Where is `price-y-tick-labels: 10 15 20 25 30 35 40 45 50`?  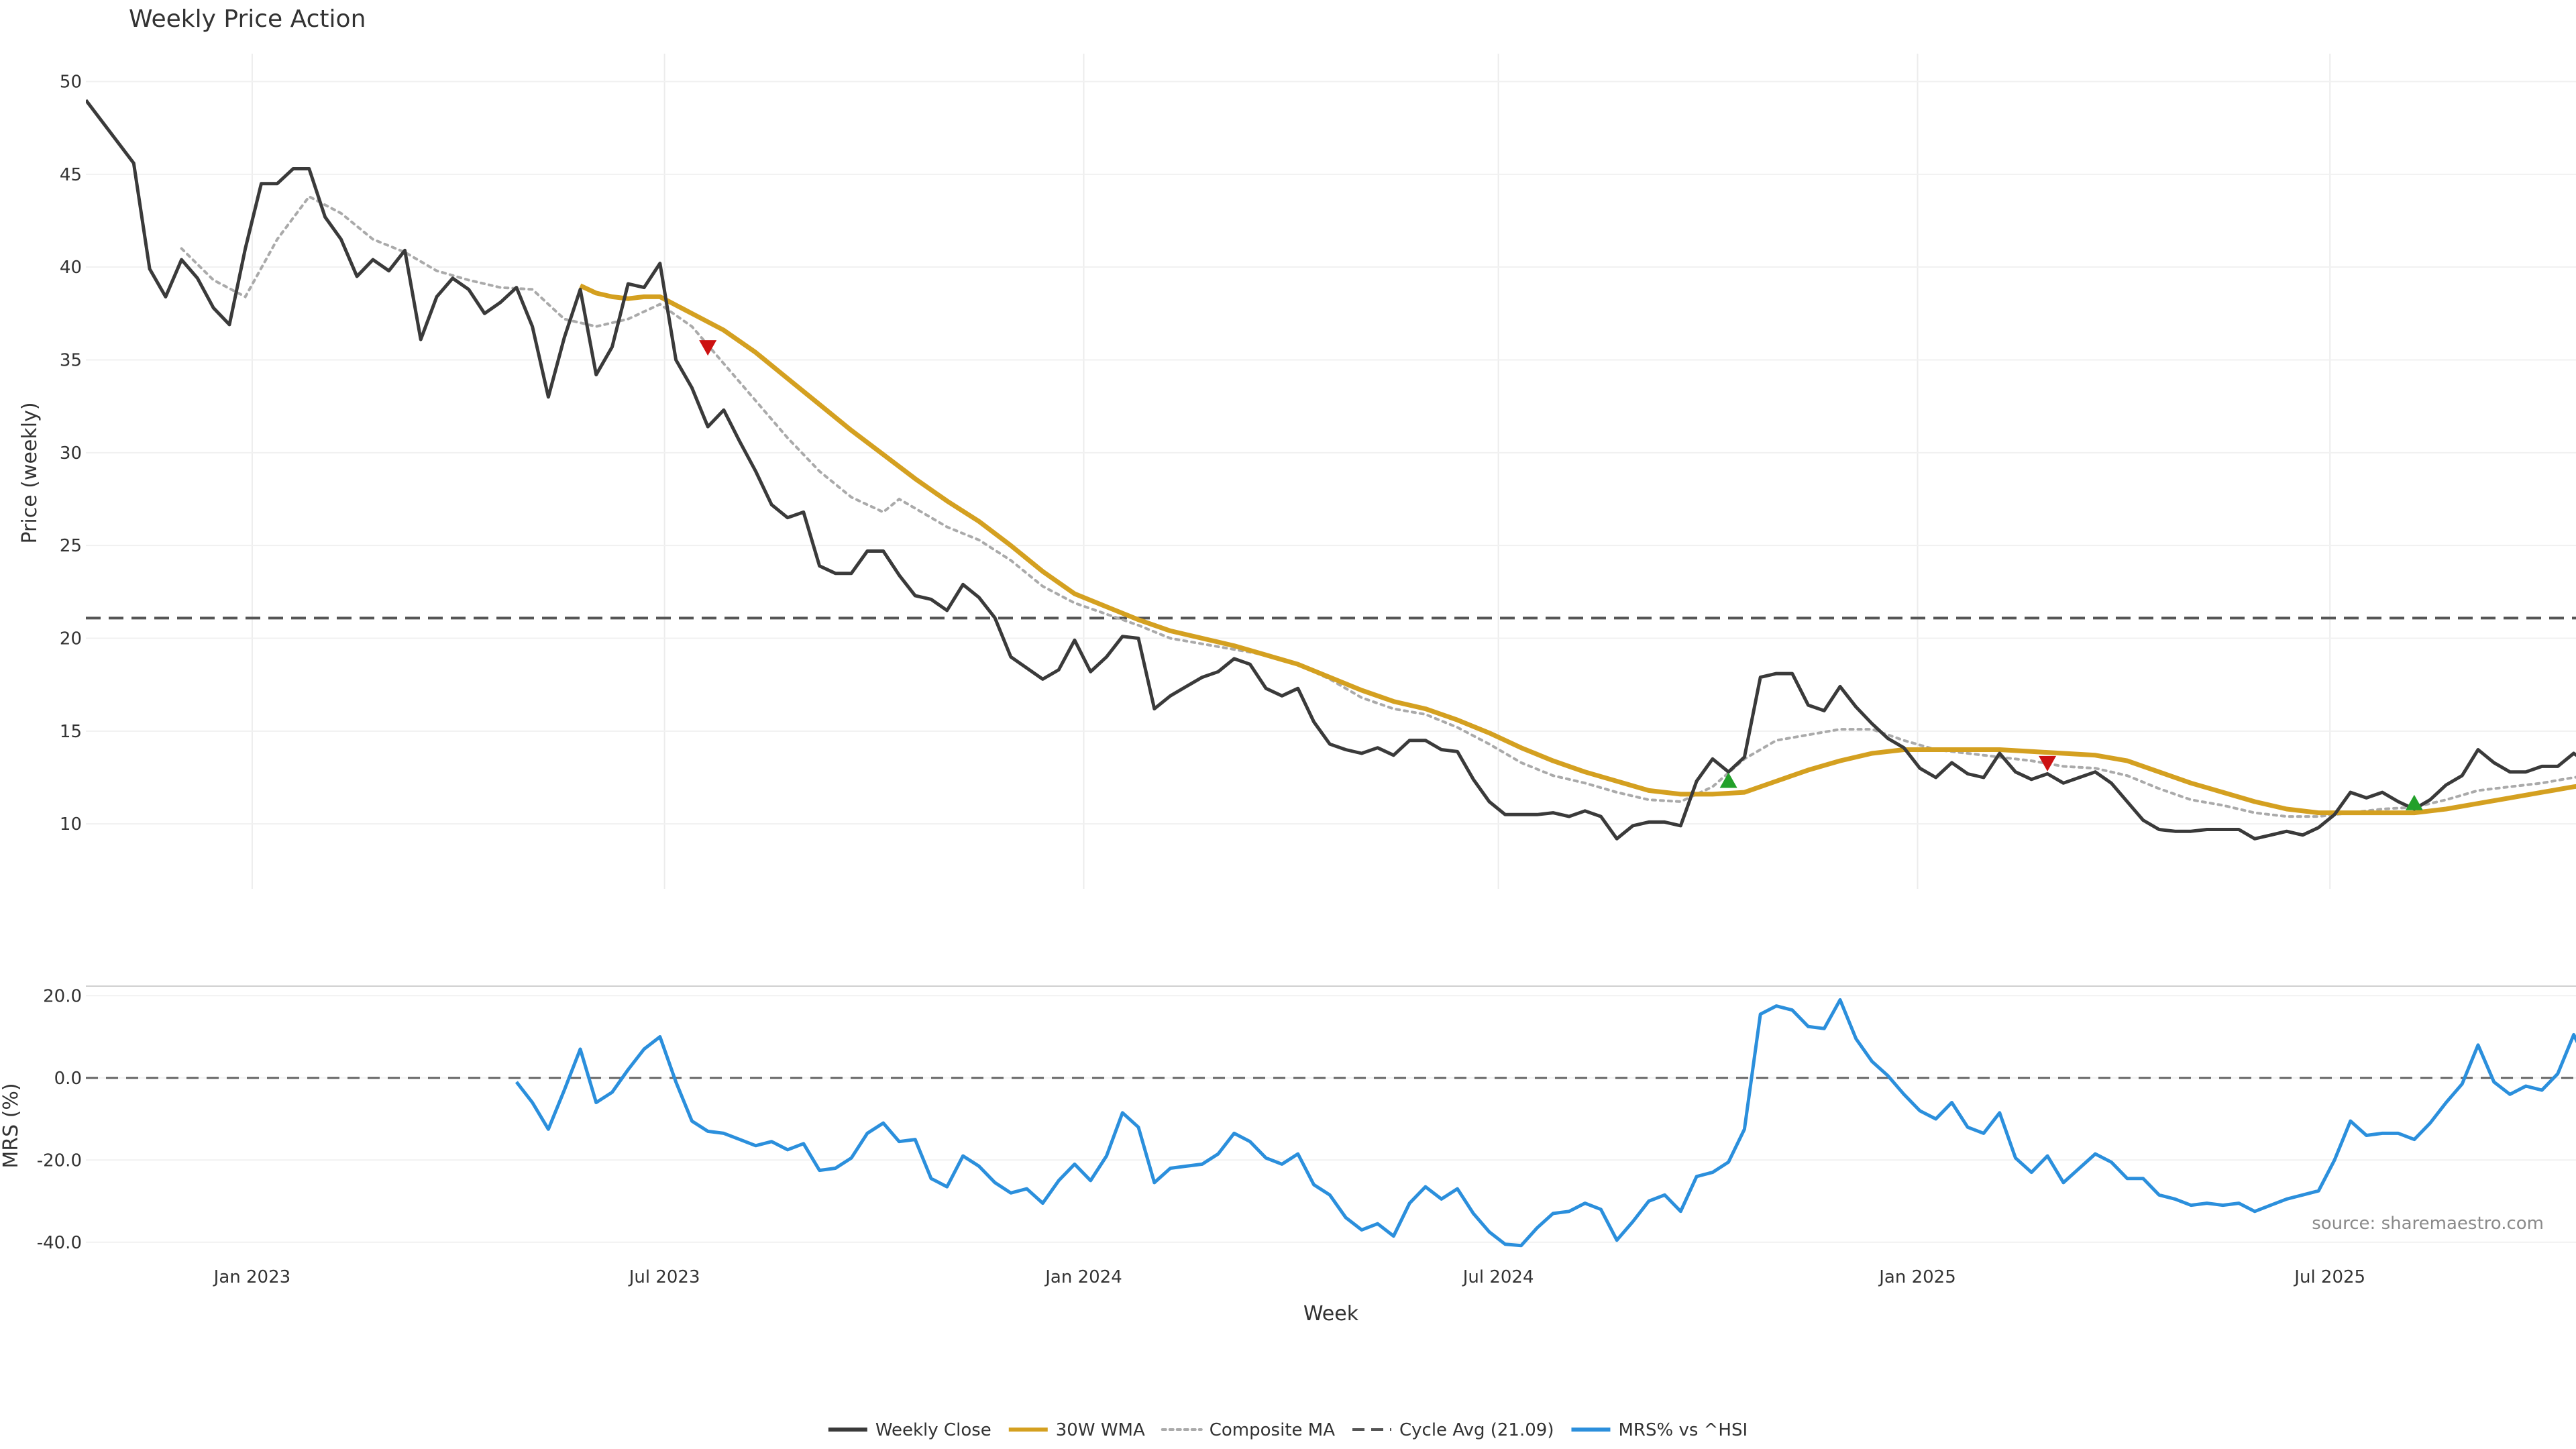 price-y-tick-labels: 10 15 20 25 30 35 40 45 50 is located at coordinates (71, 453).